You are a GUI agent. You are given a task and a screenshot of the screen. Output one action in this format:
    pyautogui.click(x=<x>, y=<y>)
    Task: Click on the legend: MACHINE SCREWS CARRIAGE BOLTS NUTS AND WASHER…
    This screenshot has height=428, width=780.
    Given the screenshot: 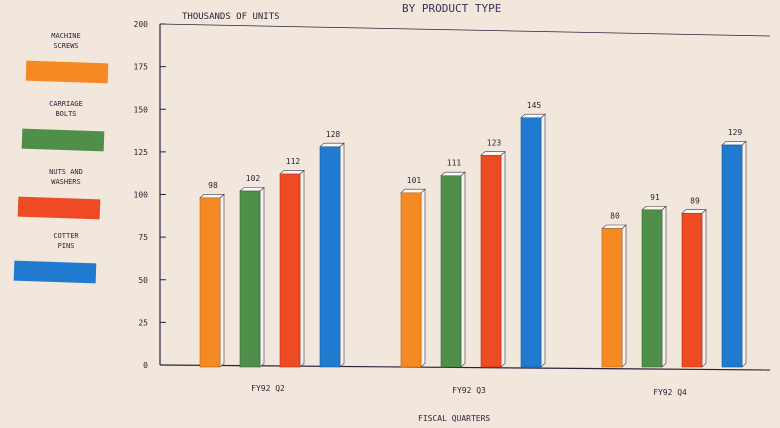 What is the action you would take?
    pyautogui.click(x=61, y=158)
    